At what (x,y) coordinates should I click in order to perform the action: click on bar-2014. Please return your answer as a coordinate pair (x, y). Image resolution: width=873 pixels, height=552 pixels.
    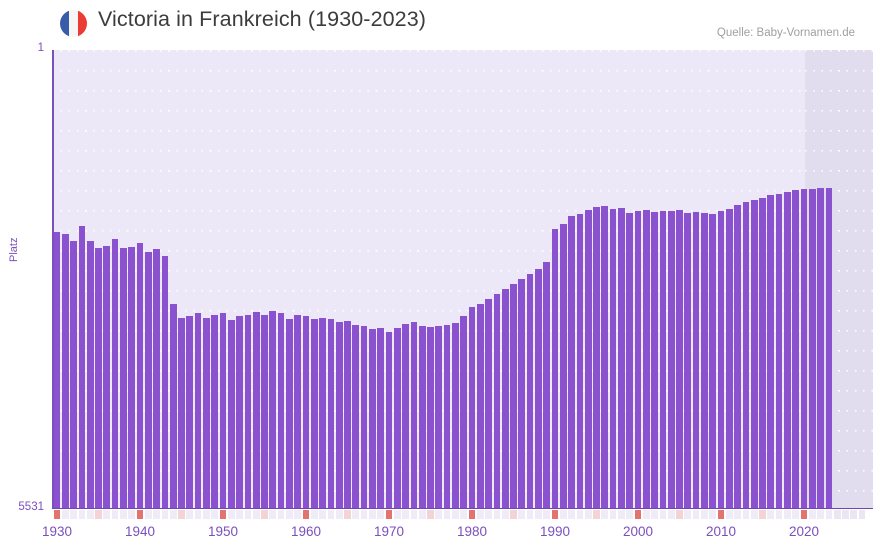
    Looking at the image, I should click on (754, 354).